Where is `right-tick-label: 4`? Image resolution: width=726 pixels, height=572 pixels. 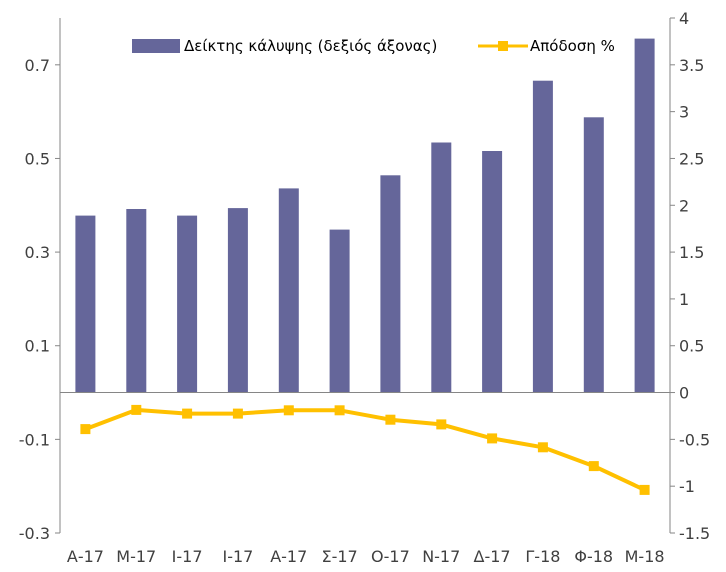 right-tick-label: 4 is located at coordinates (684, 18).